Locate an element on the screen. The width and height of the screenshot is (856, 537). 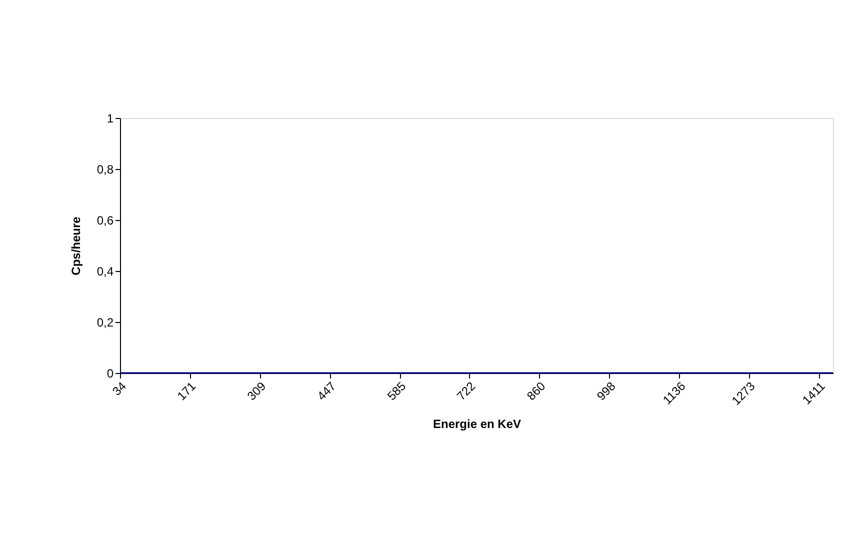
x-tick-label: 585 is located at coordinates (396, 391).